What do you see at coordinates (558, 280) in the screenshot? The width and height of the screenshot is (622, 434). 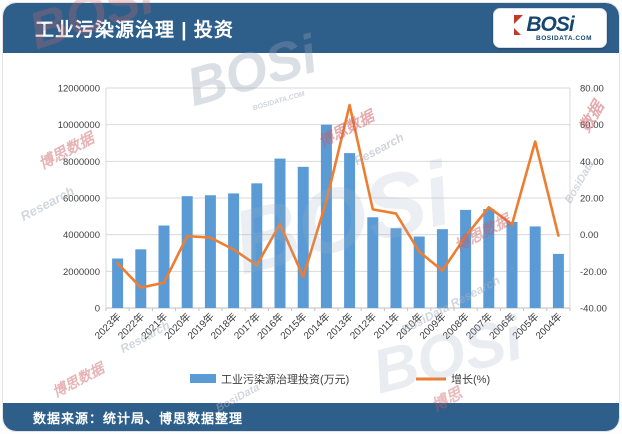 I see `bar-2004年` at bounding box center [558, 280].